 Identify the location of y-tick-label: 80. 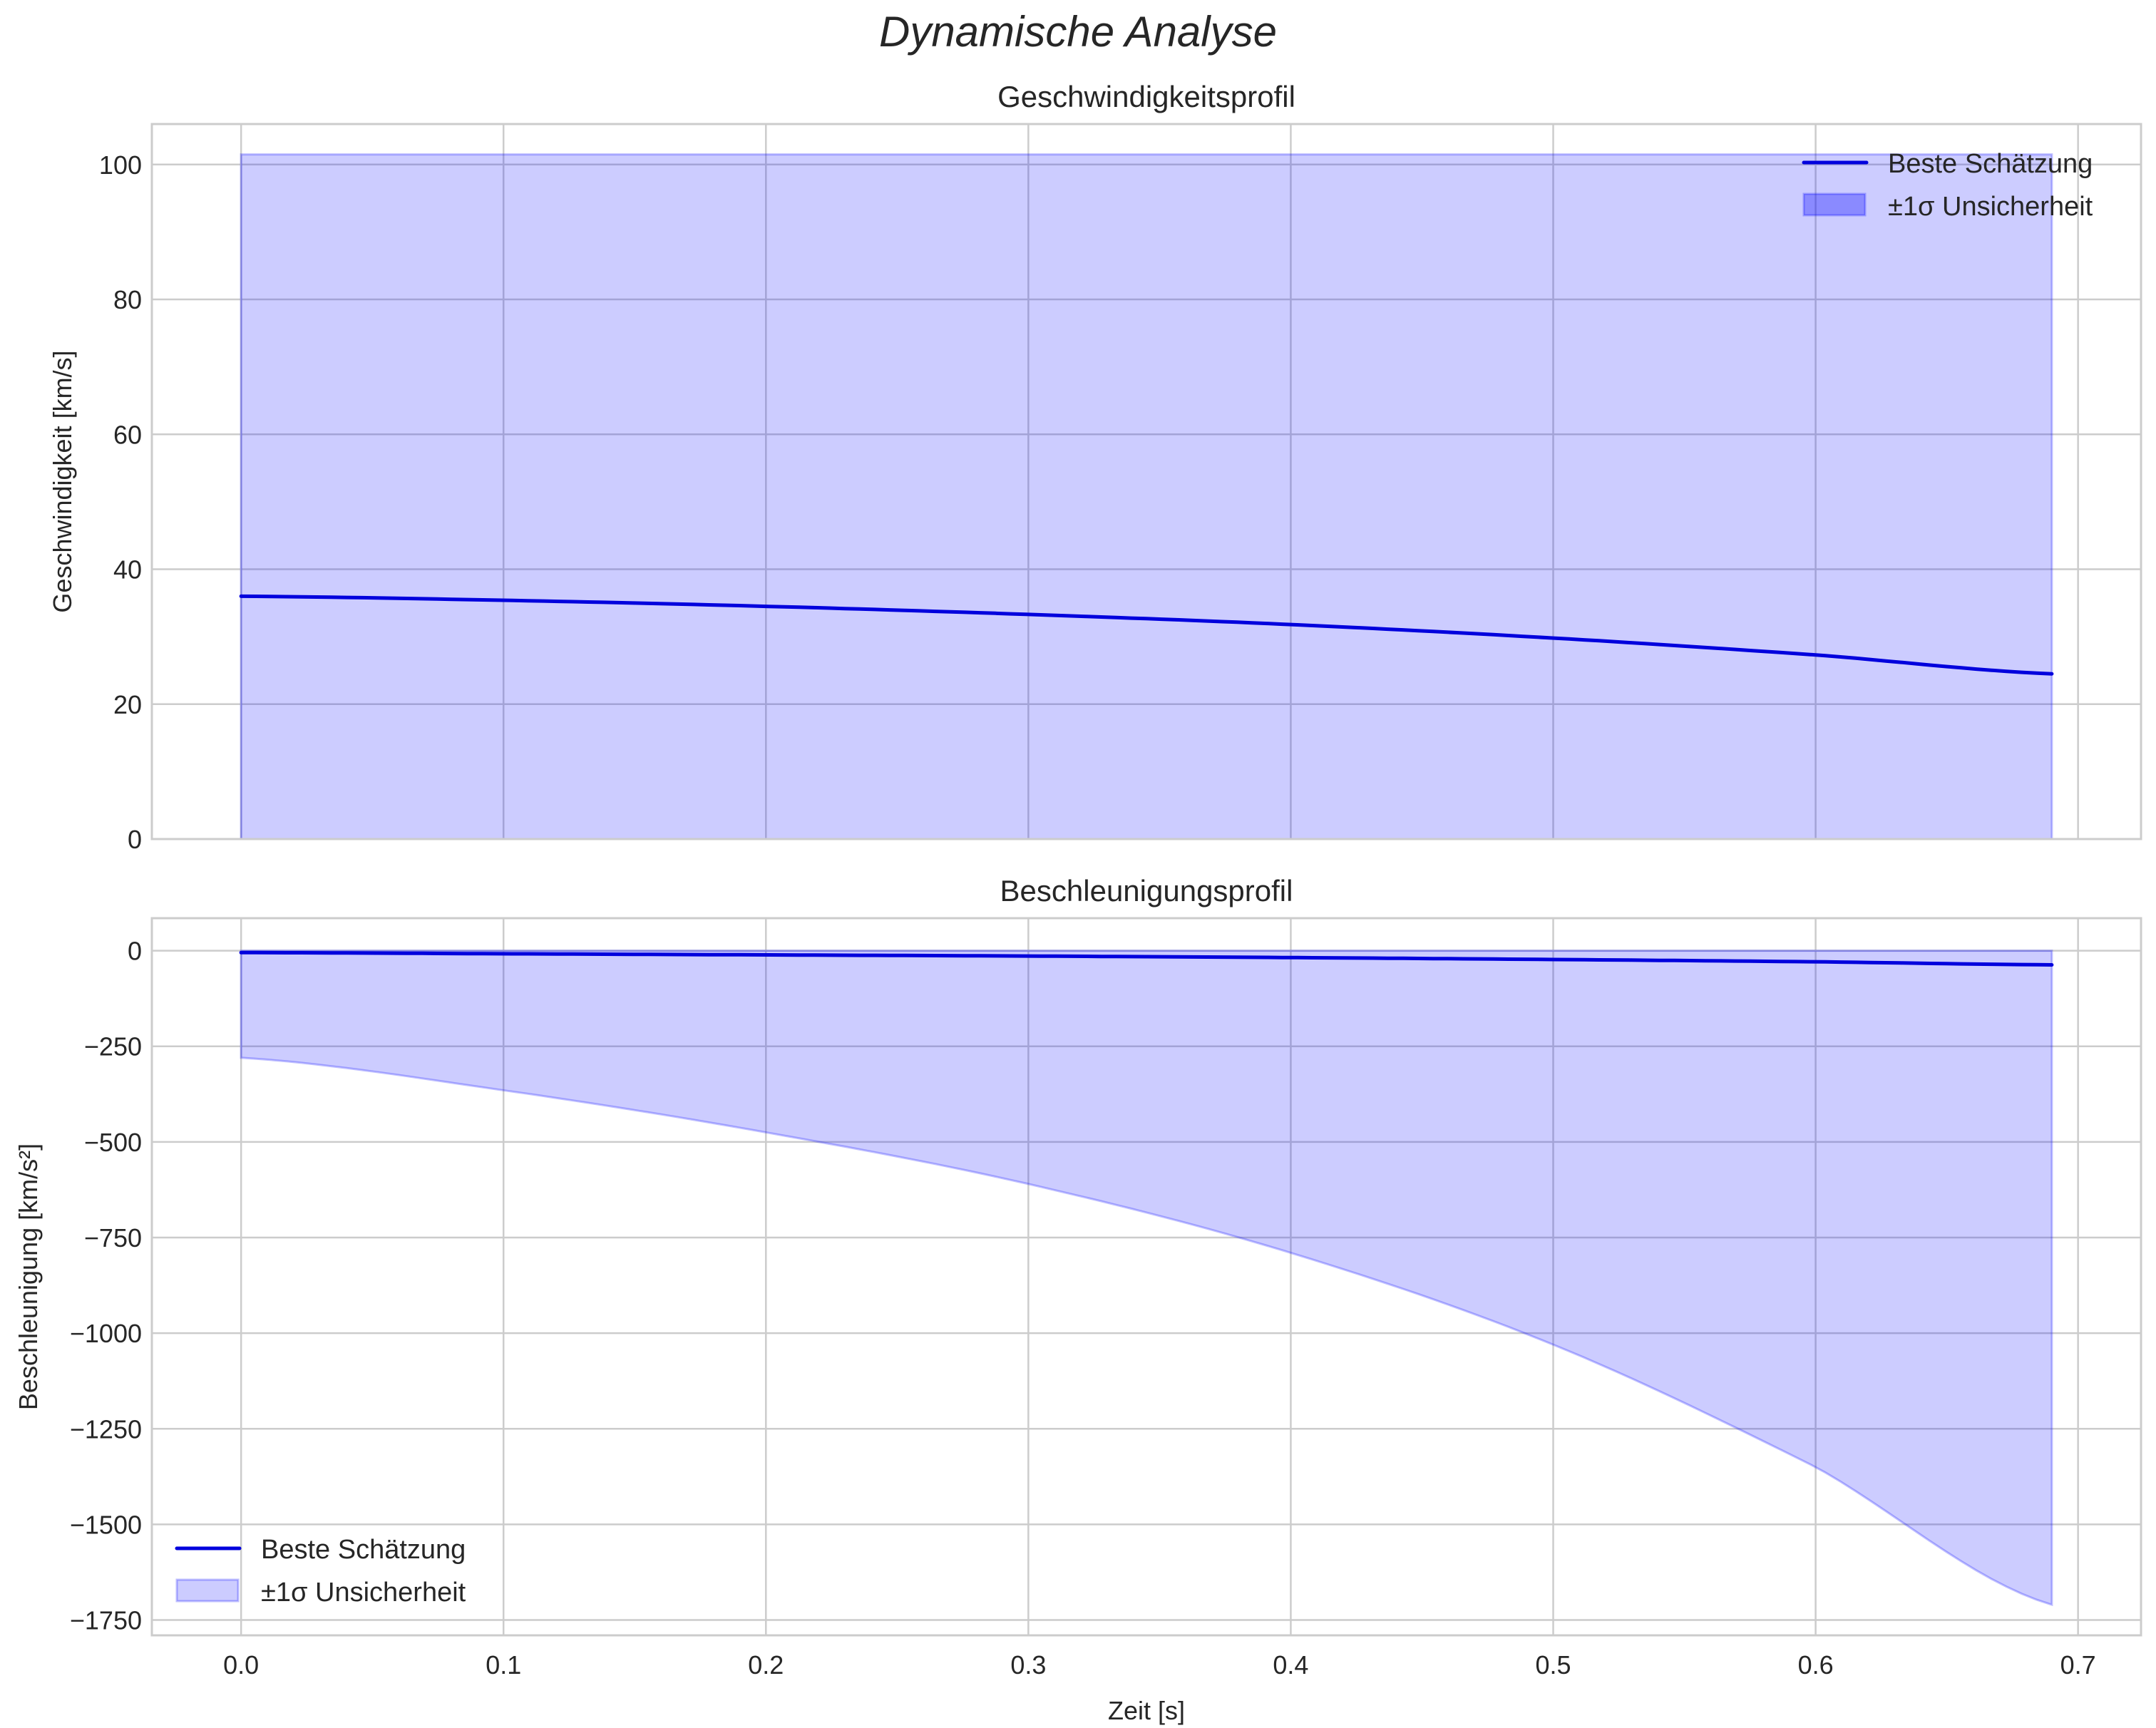
(127, 299).